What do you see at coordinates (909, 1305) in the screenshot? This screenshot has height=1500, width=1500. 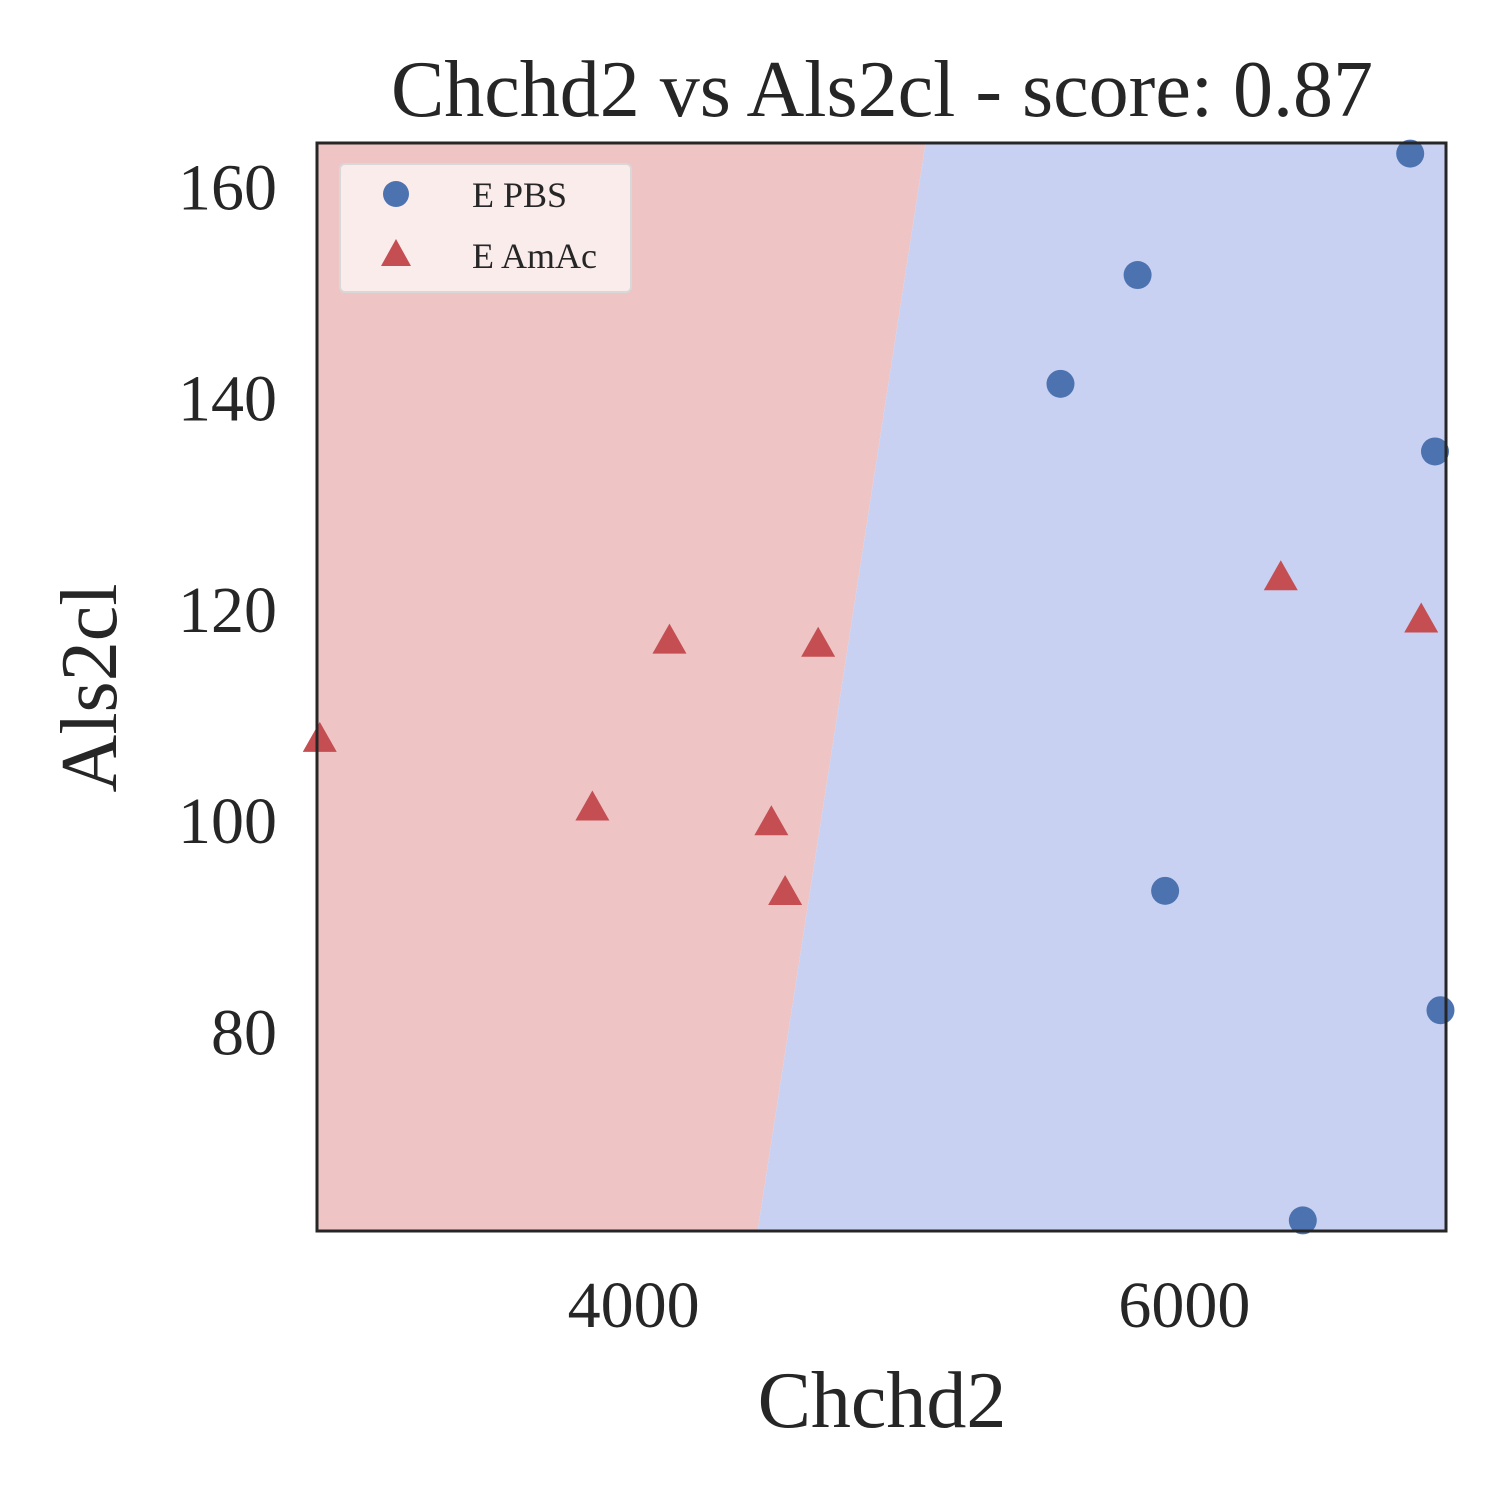 I see `x-axis-ticks: 4000 6000` at bounding box center [909, 1305].